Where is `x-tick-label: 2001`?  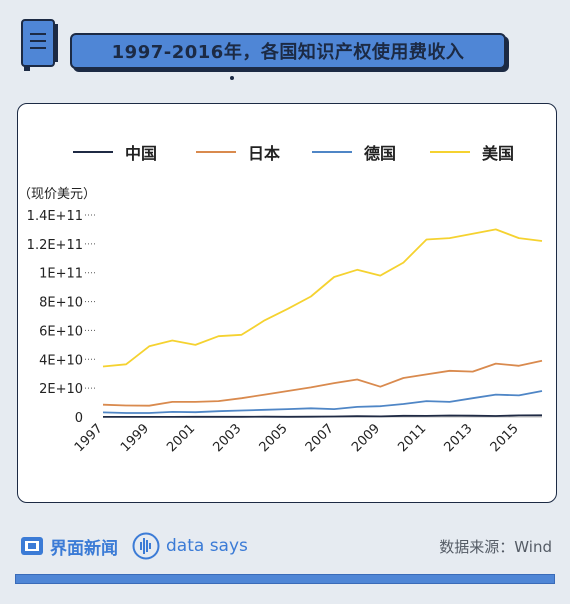
x-tick-label: 2001 is located at coordinates (181, 438).